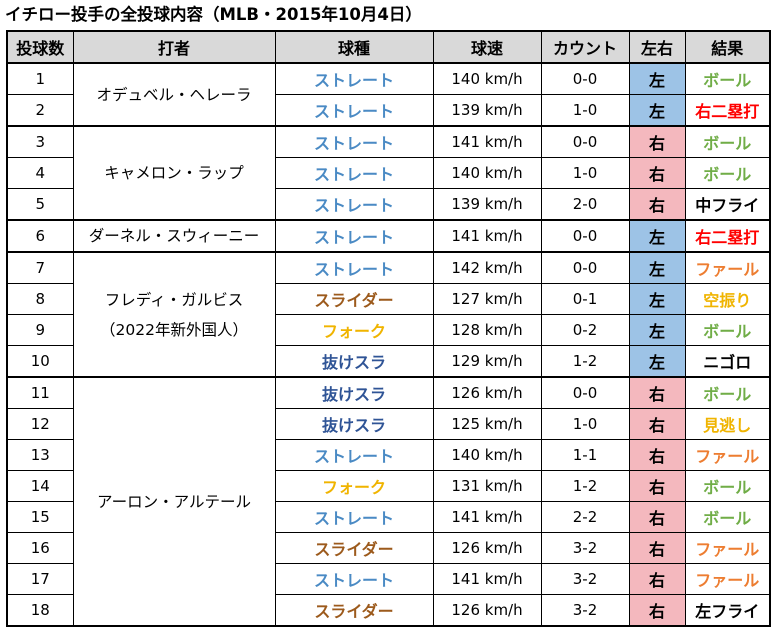  What do you see at coordinates (727, 424) in the screenshot?
I see `result-cell: 見逃し` at bounding box center [727, 424].